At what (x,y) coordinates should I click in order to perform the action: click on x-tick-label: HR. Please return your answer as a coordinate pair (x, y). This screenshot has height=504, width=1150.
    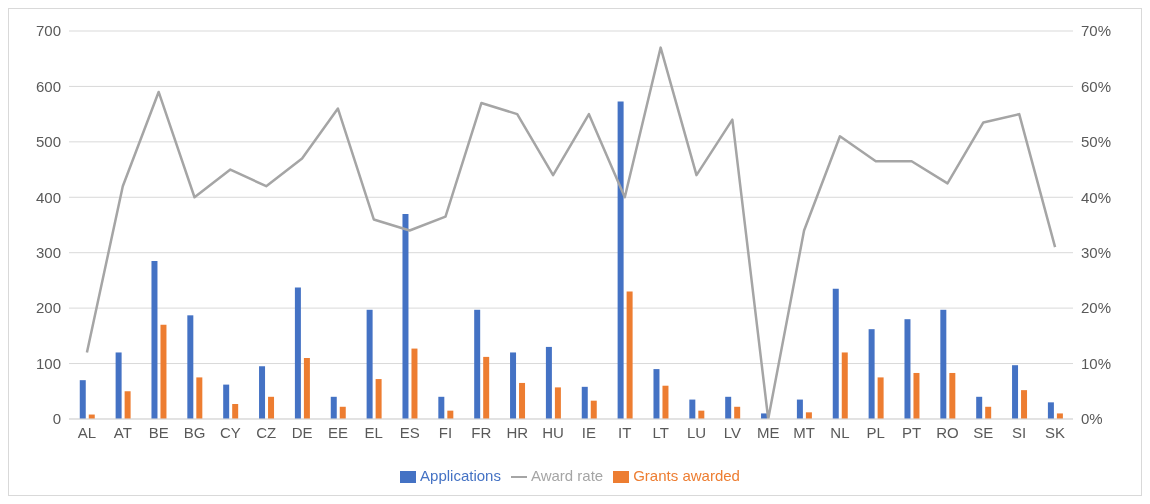
    Looking at the image, I should click on (517, 432).